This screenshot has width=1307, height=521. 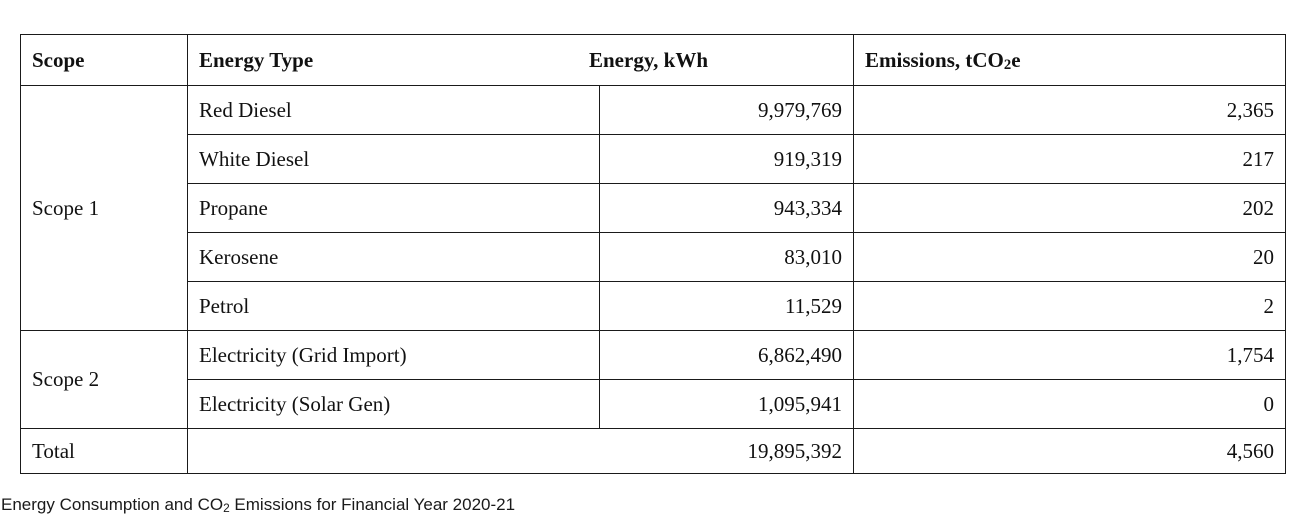 What do you see at coordinates (726, 159) in the screenshot?
I see `energy-kwh-cell: 919,319` at bounding box center [726, 159].